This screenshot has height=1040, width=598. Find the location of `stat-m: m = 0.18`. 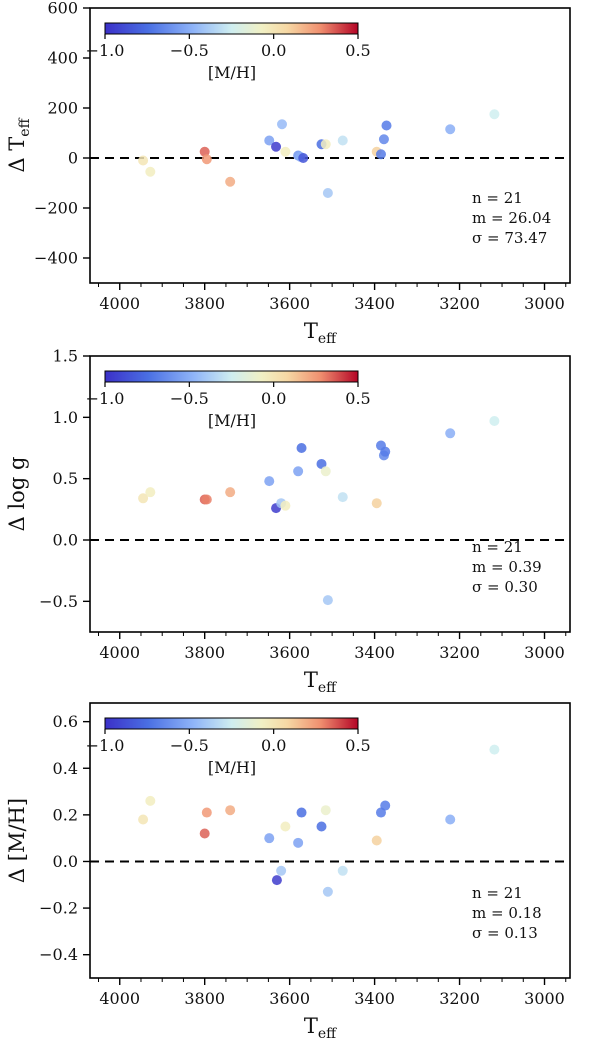

stat-m: m = 0.18 is located at coordinates (507, 913).